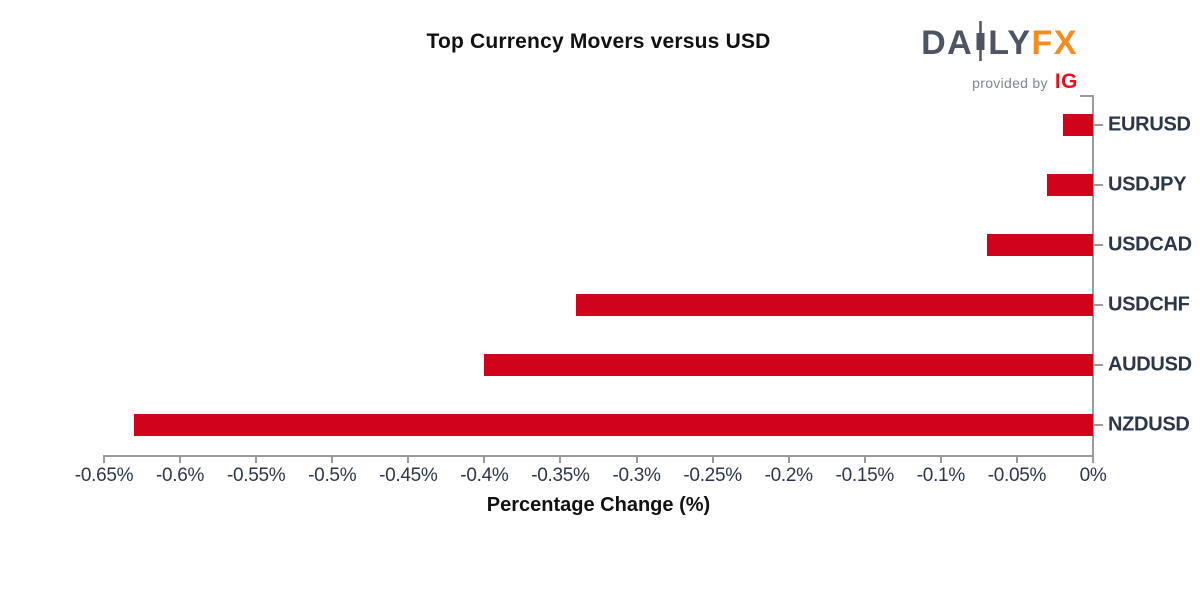  What do you see at coordinates (180, 475) in the screenshot?
I see `x-tick-label: -0.6%` at bounding box center [180, 475].